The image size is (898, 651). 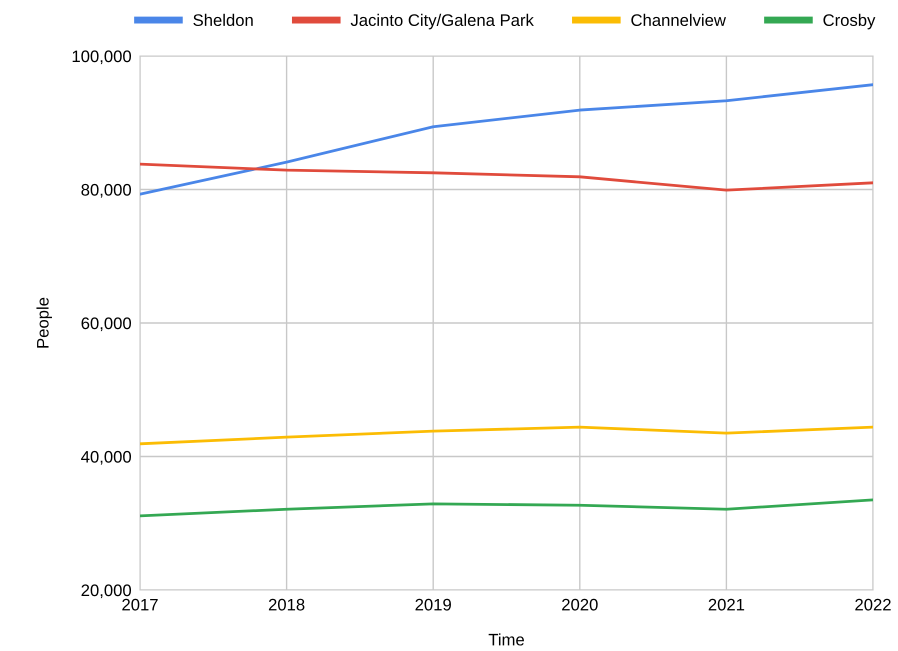 I want to click on y-axis-title: People, so click(x=44, y=323).